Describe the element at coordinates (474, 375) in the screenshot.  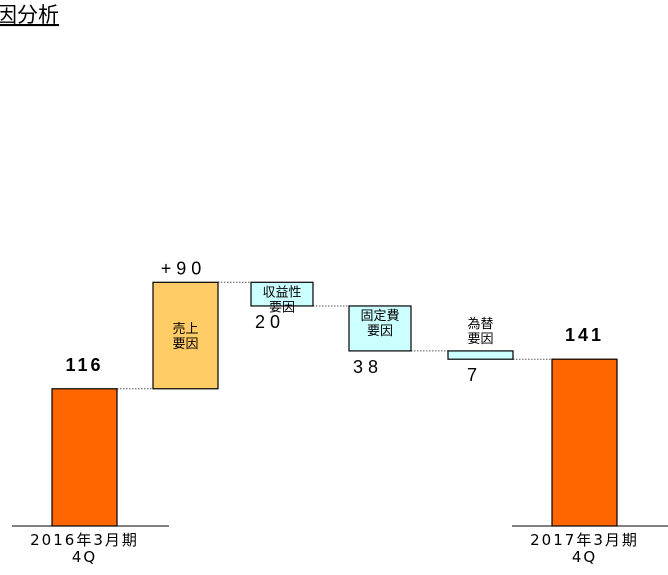
I see `delta-label-4: 7` at that location.